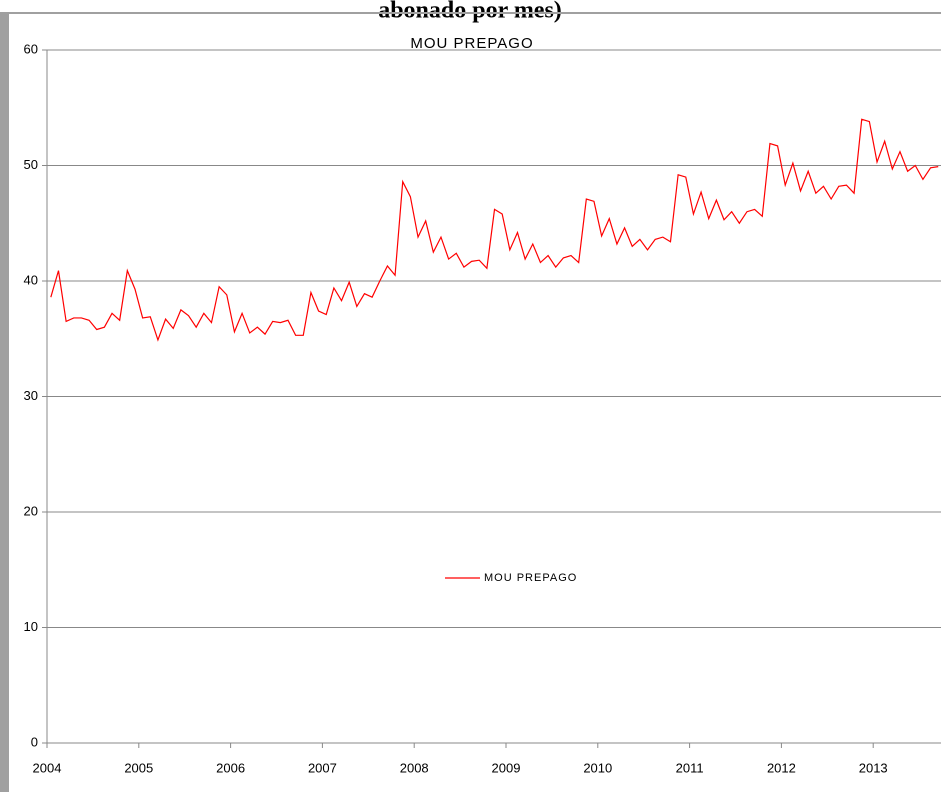 The width and height of the screenshot is (941, 792). What do you see at coordinates (690, 767) in the screenshot?
I see `x-tick-label: 2011` at bounding box center [690, 767].